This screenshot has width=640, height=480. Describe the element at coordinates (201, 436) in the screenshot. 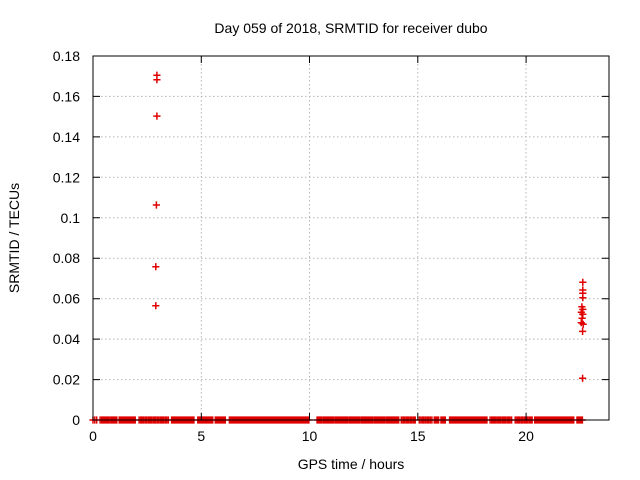

I see `x-tick-label: 5` at that location.